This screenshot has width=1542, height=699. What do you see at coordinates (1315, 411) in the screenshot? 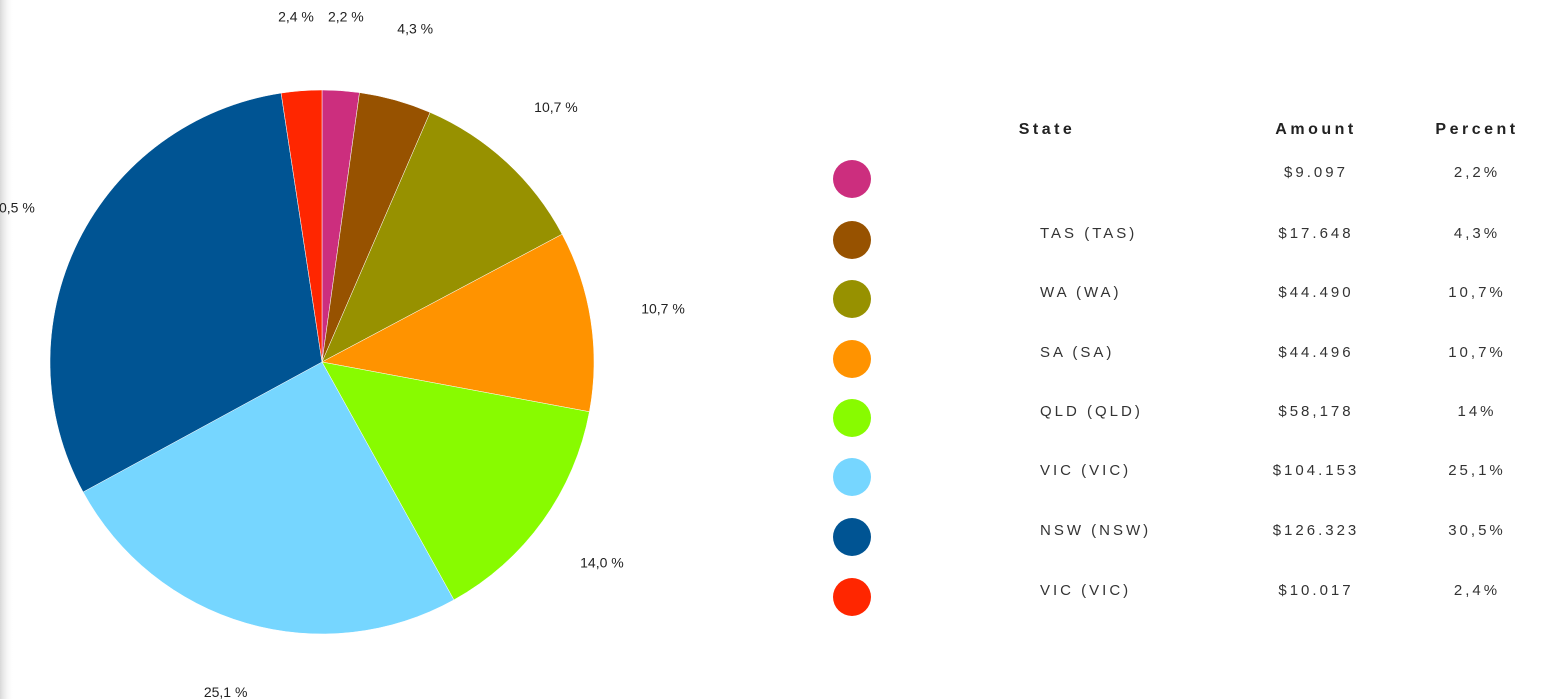
I see `amount-cell: $58,178` at bounding box center [1315, 411].